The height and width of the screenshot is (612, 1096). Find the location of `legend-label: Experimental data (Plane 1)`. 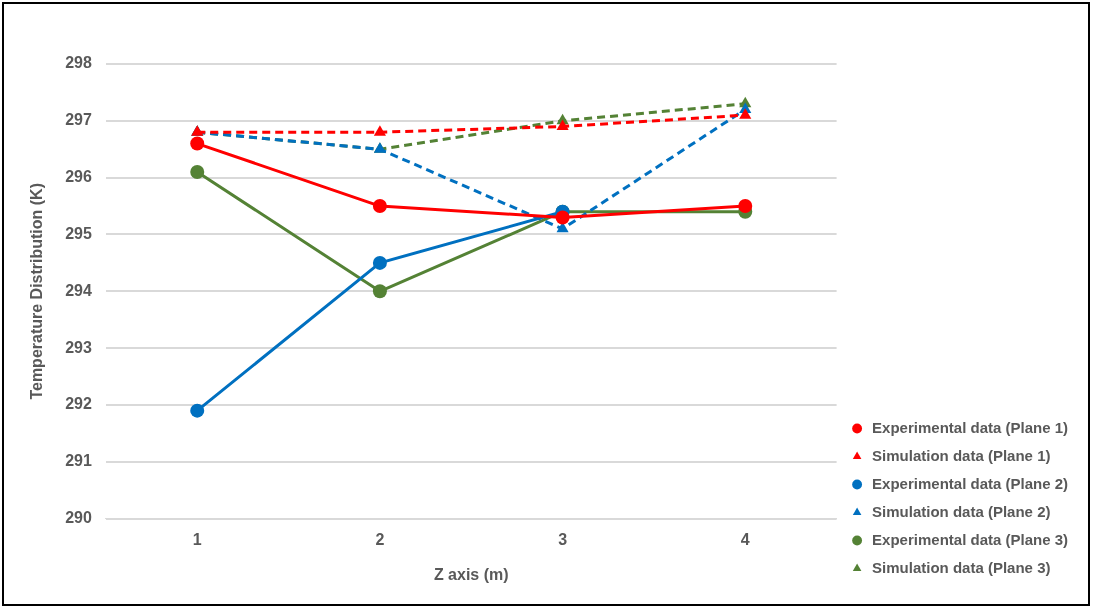

legend-label: Experimental data (Plane 1) is located at coordinates (970, 427).